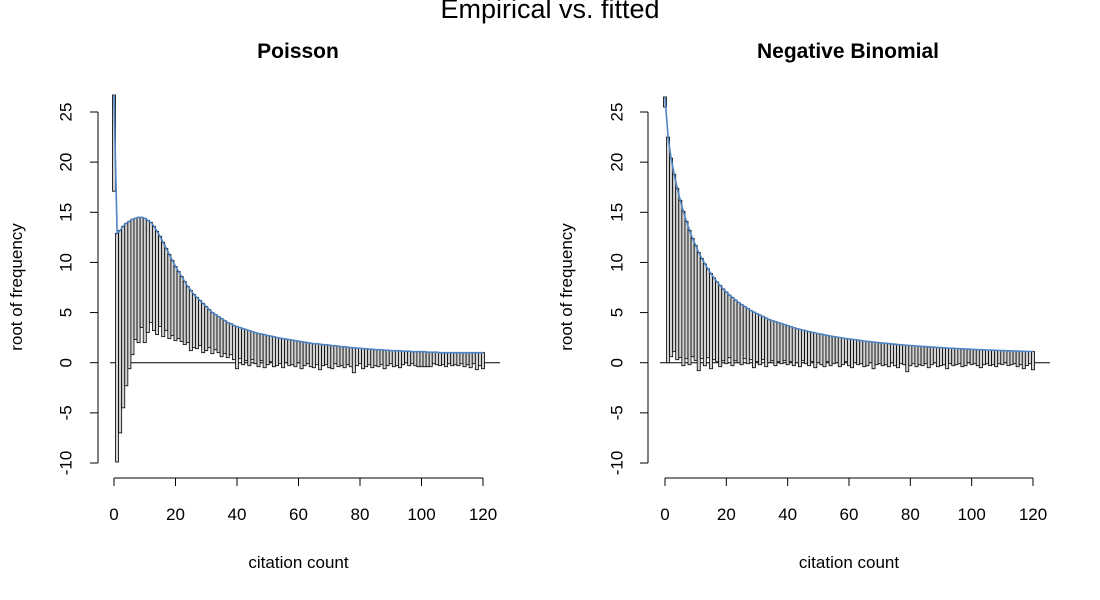 Image resolution: width=1100 pixels, height=600 pixels. I want to click on negbin-y-tick-label: 10, so click(617, 262).